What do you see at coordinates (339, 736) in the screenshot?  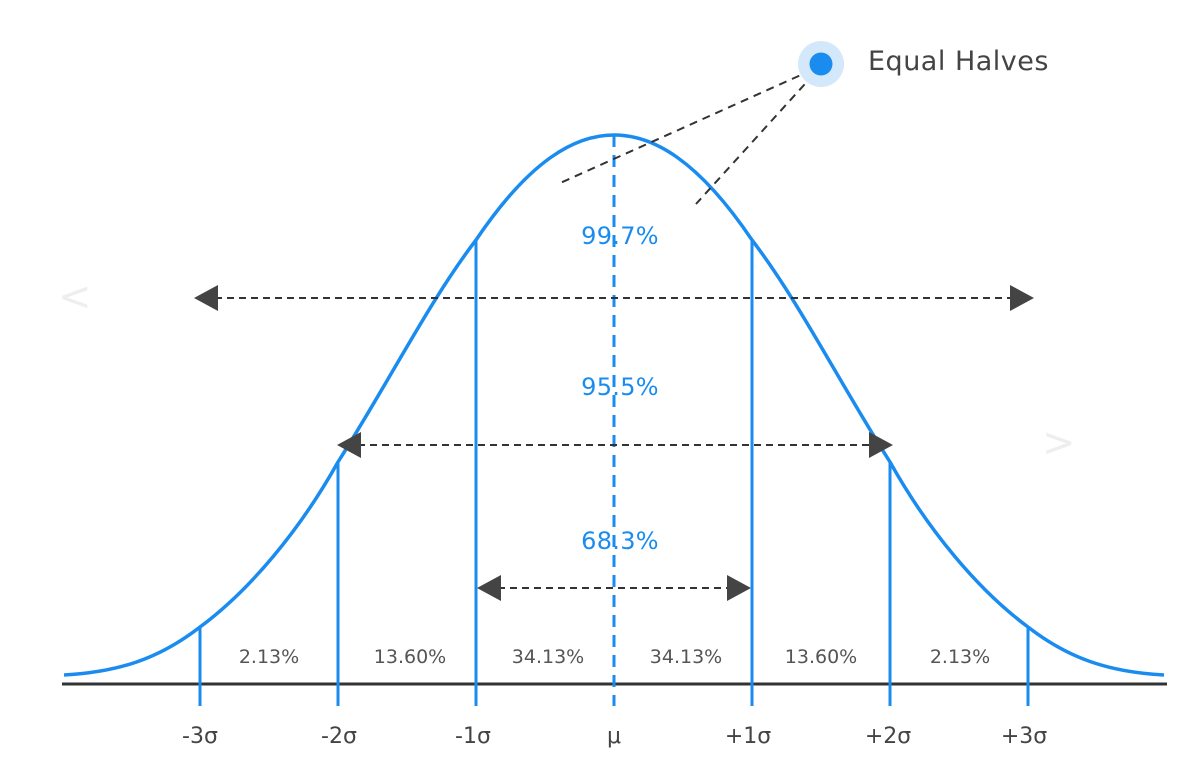 I see `tick-label: -2σ` at bounding box center [339, 736].